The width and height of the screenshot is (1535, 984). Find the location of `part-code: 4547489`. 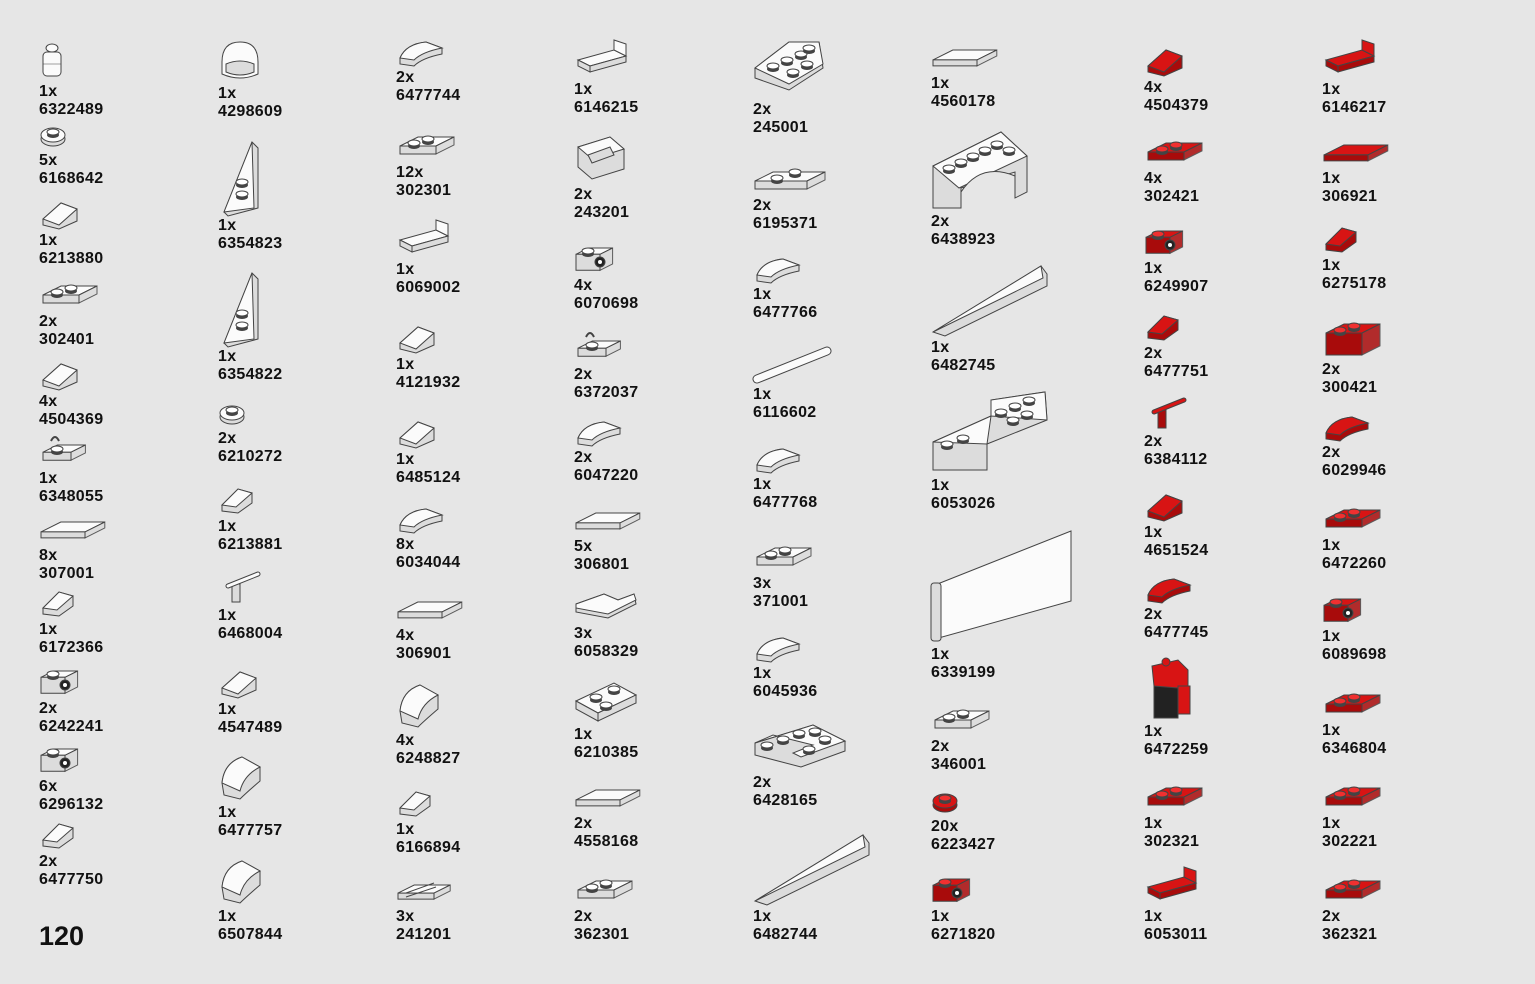

part-code: 4547489 is located at coordinates (250, 727).